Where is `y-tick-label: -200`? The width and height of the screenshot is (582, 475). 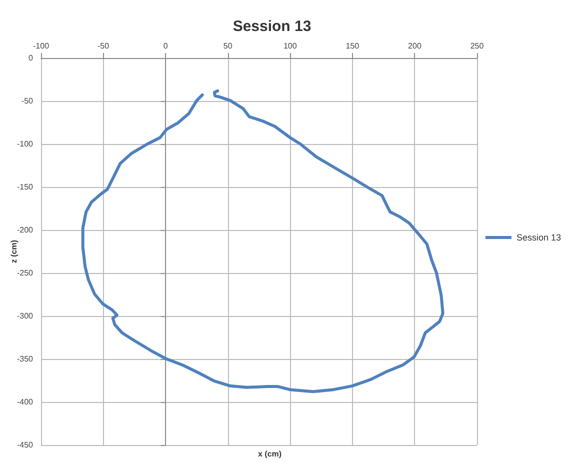 y-tick-label: -200 is located at coordinates (25, 230).